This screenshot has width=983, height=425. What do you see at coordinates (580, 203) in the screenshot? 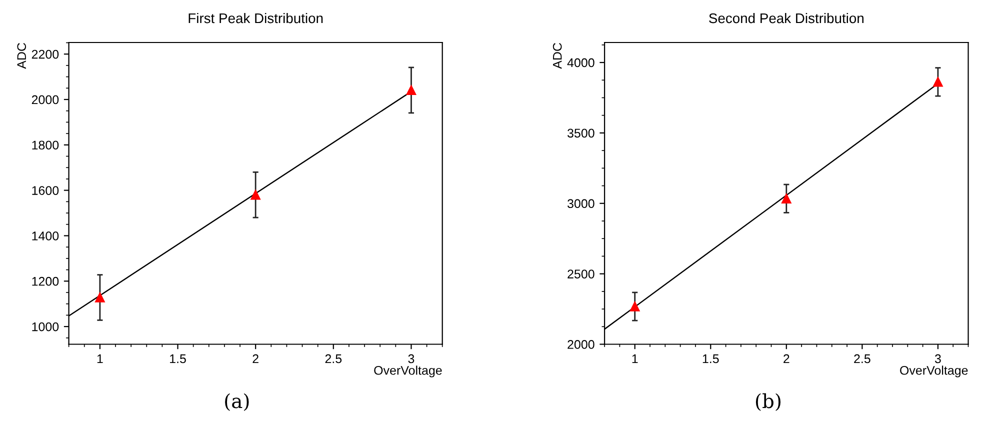
I see `y-tick-label: 3000` at bounding box center [580, 203].